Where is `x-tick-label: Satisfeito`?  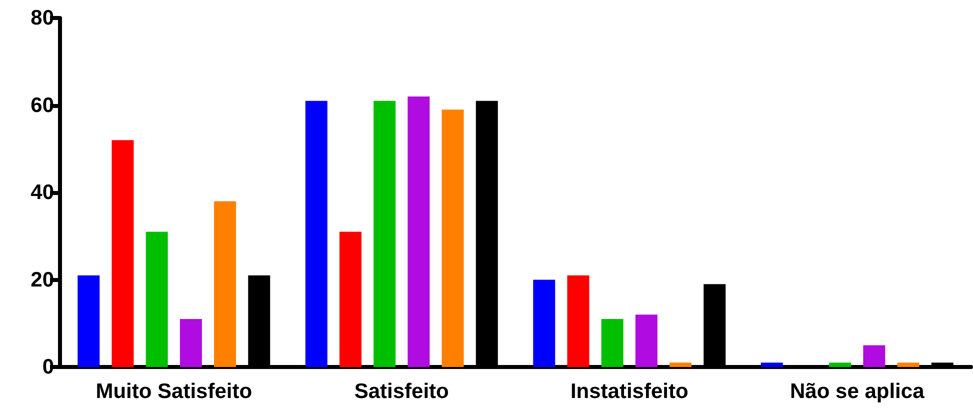
x-tick-label: Satisfeito is located at coordinates (401, 391).